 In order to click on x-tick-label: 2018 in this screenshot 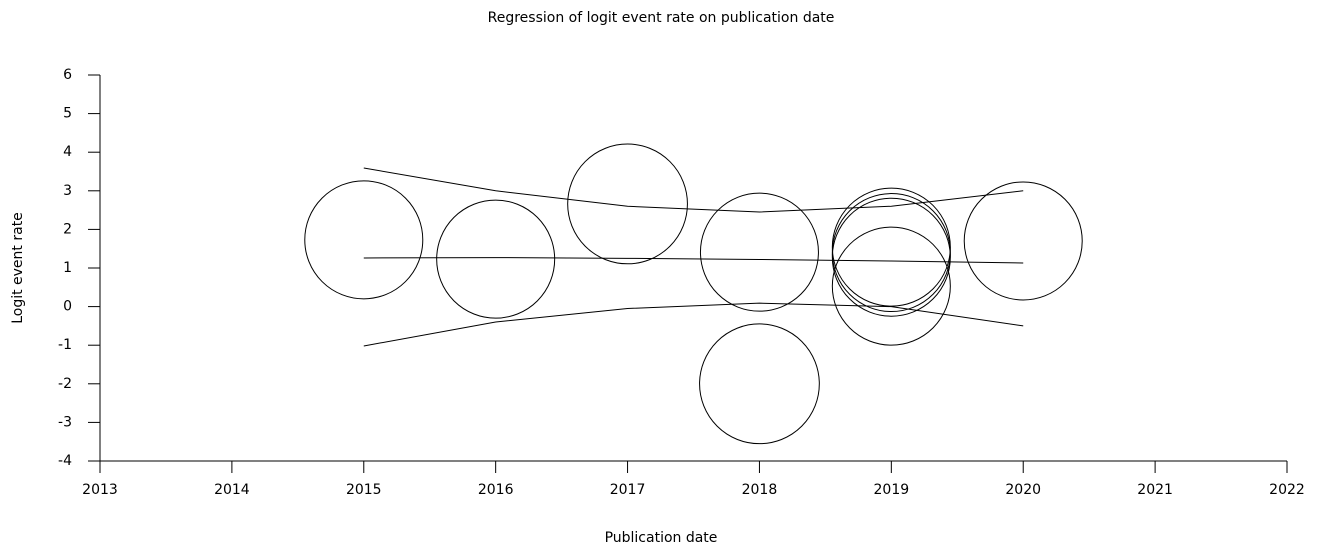, I will do `click(760, 490)`.